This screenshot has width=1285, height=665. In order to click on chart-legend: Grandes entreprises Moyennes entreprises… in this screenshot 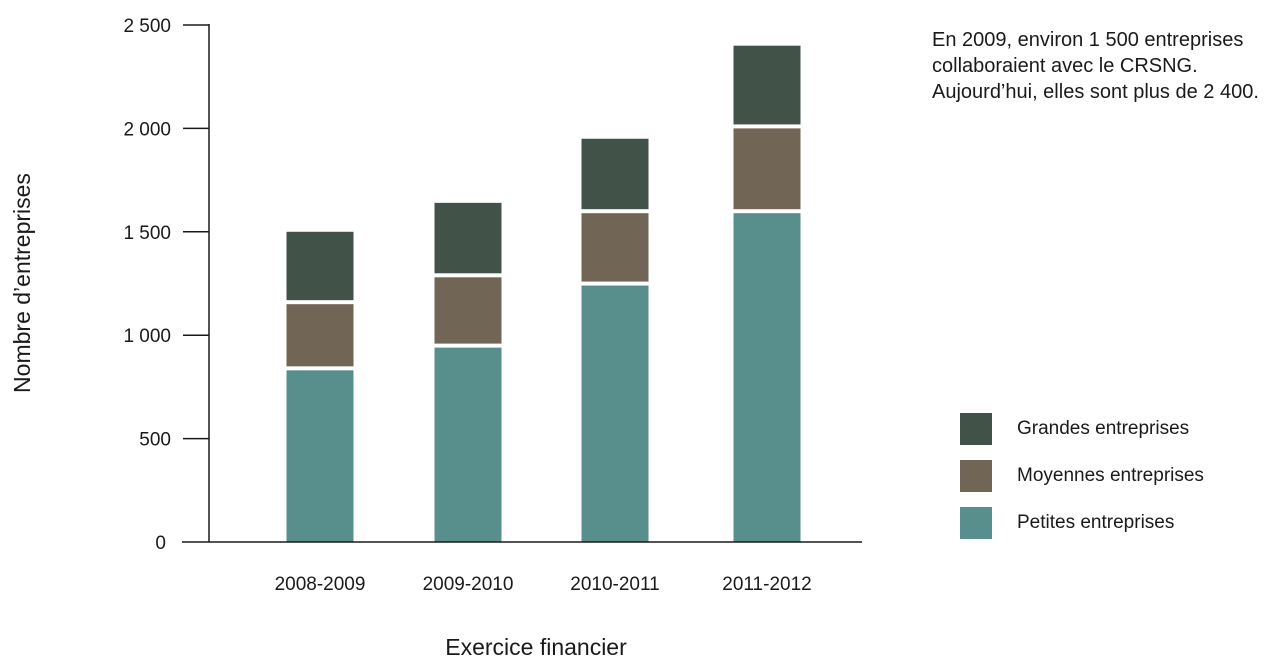, I will do `click(1082, 483)`.